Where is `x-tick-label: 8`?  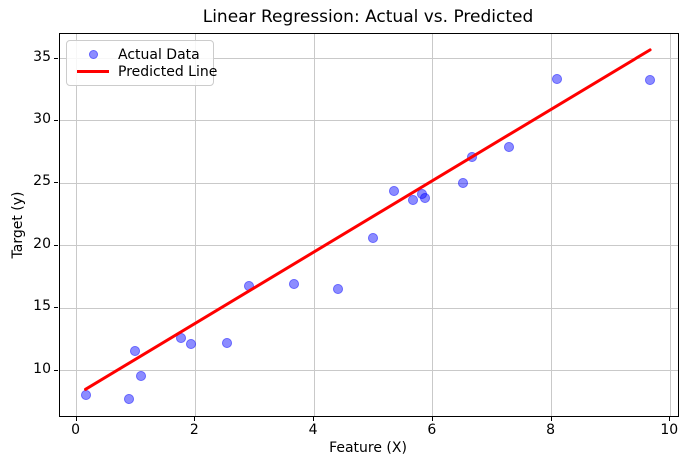 x-tick-label: 8 is located at coordinates (550, 430).